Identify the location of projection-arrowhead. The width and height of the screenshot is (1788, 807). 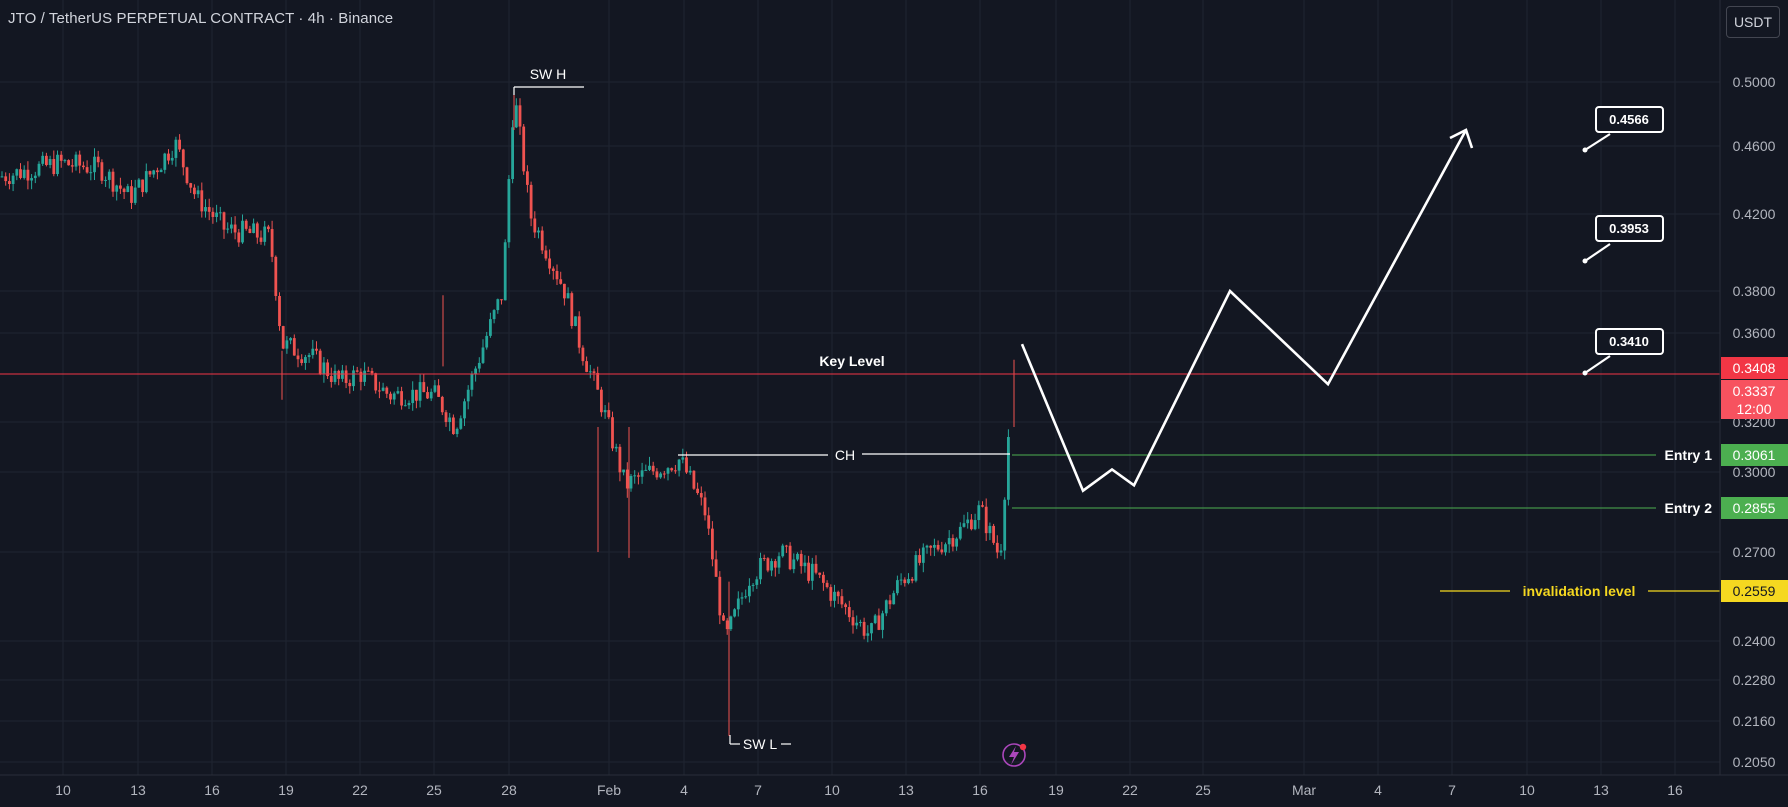
(1461, 138).